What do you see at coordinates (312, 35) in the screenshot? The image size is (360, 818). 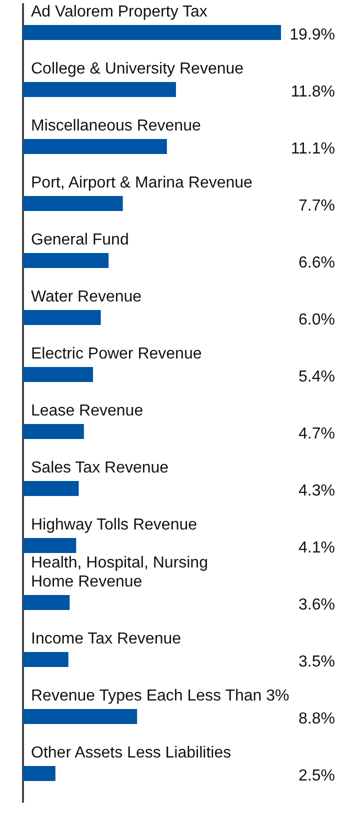 I see `data-label: 19.9%` at bounding box center [312, 35].